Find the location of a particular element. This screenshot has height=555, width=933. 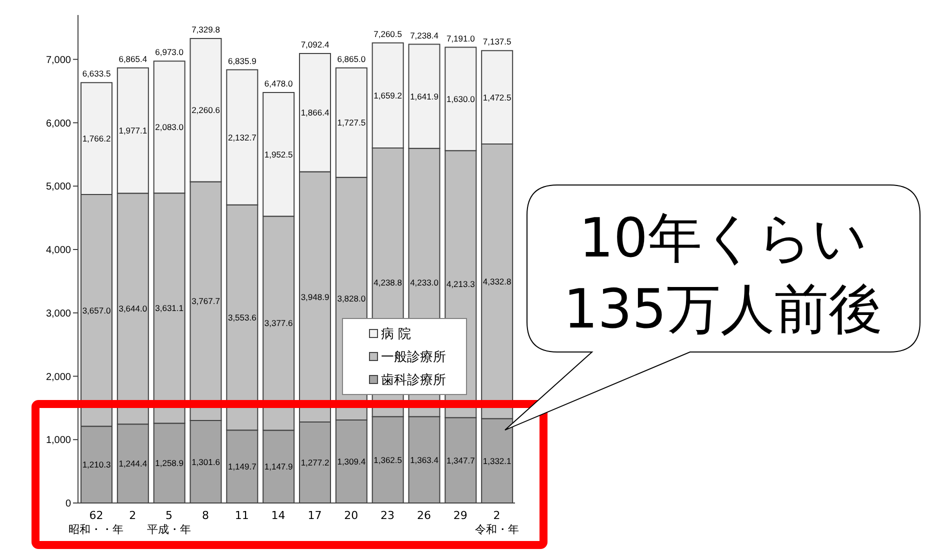

x-tick-label: 8 is located at coordinates (205, 515).